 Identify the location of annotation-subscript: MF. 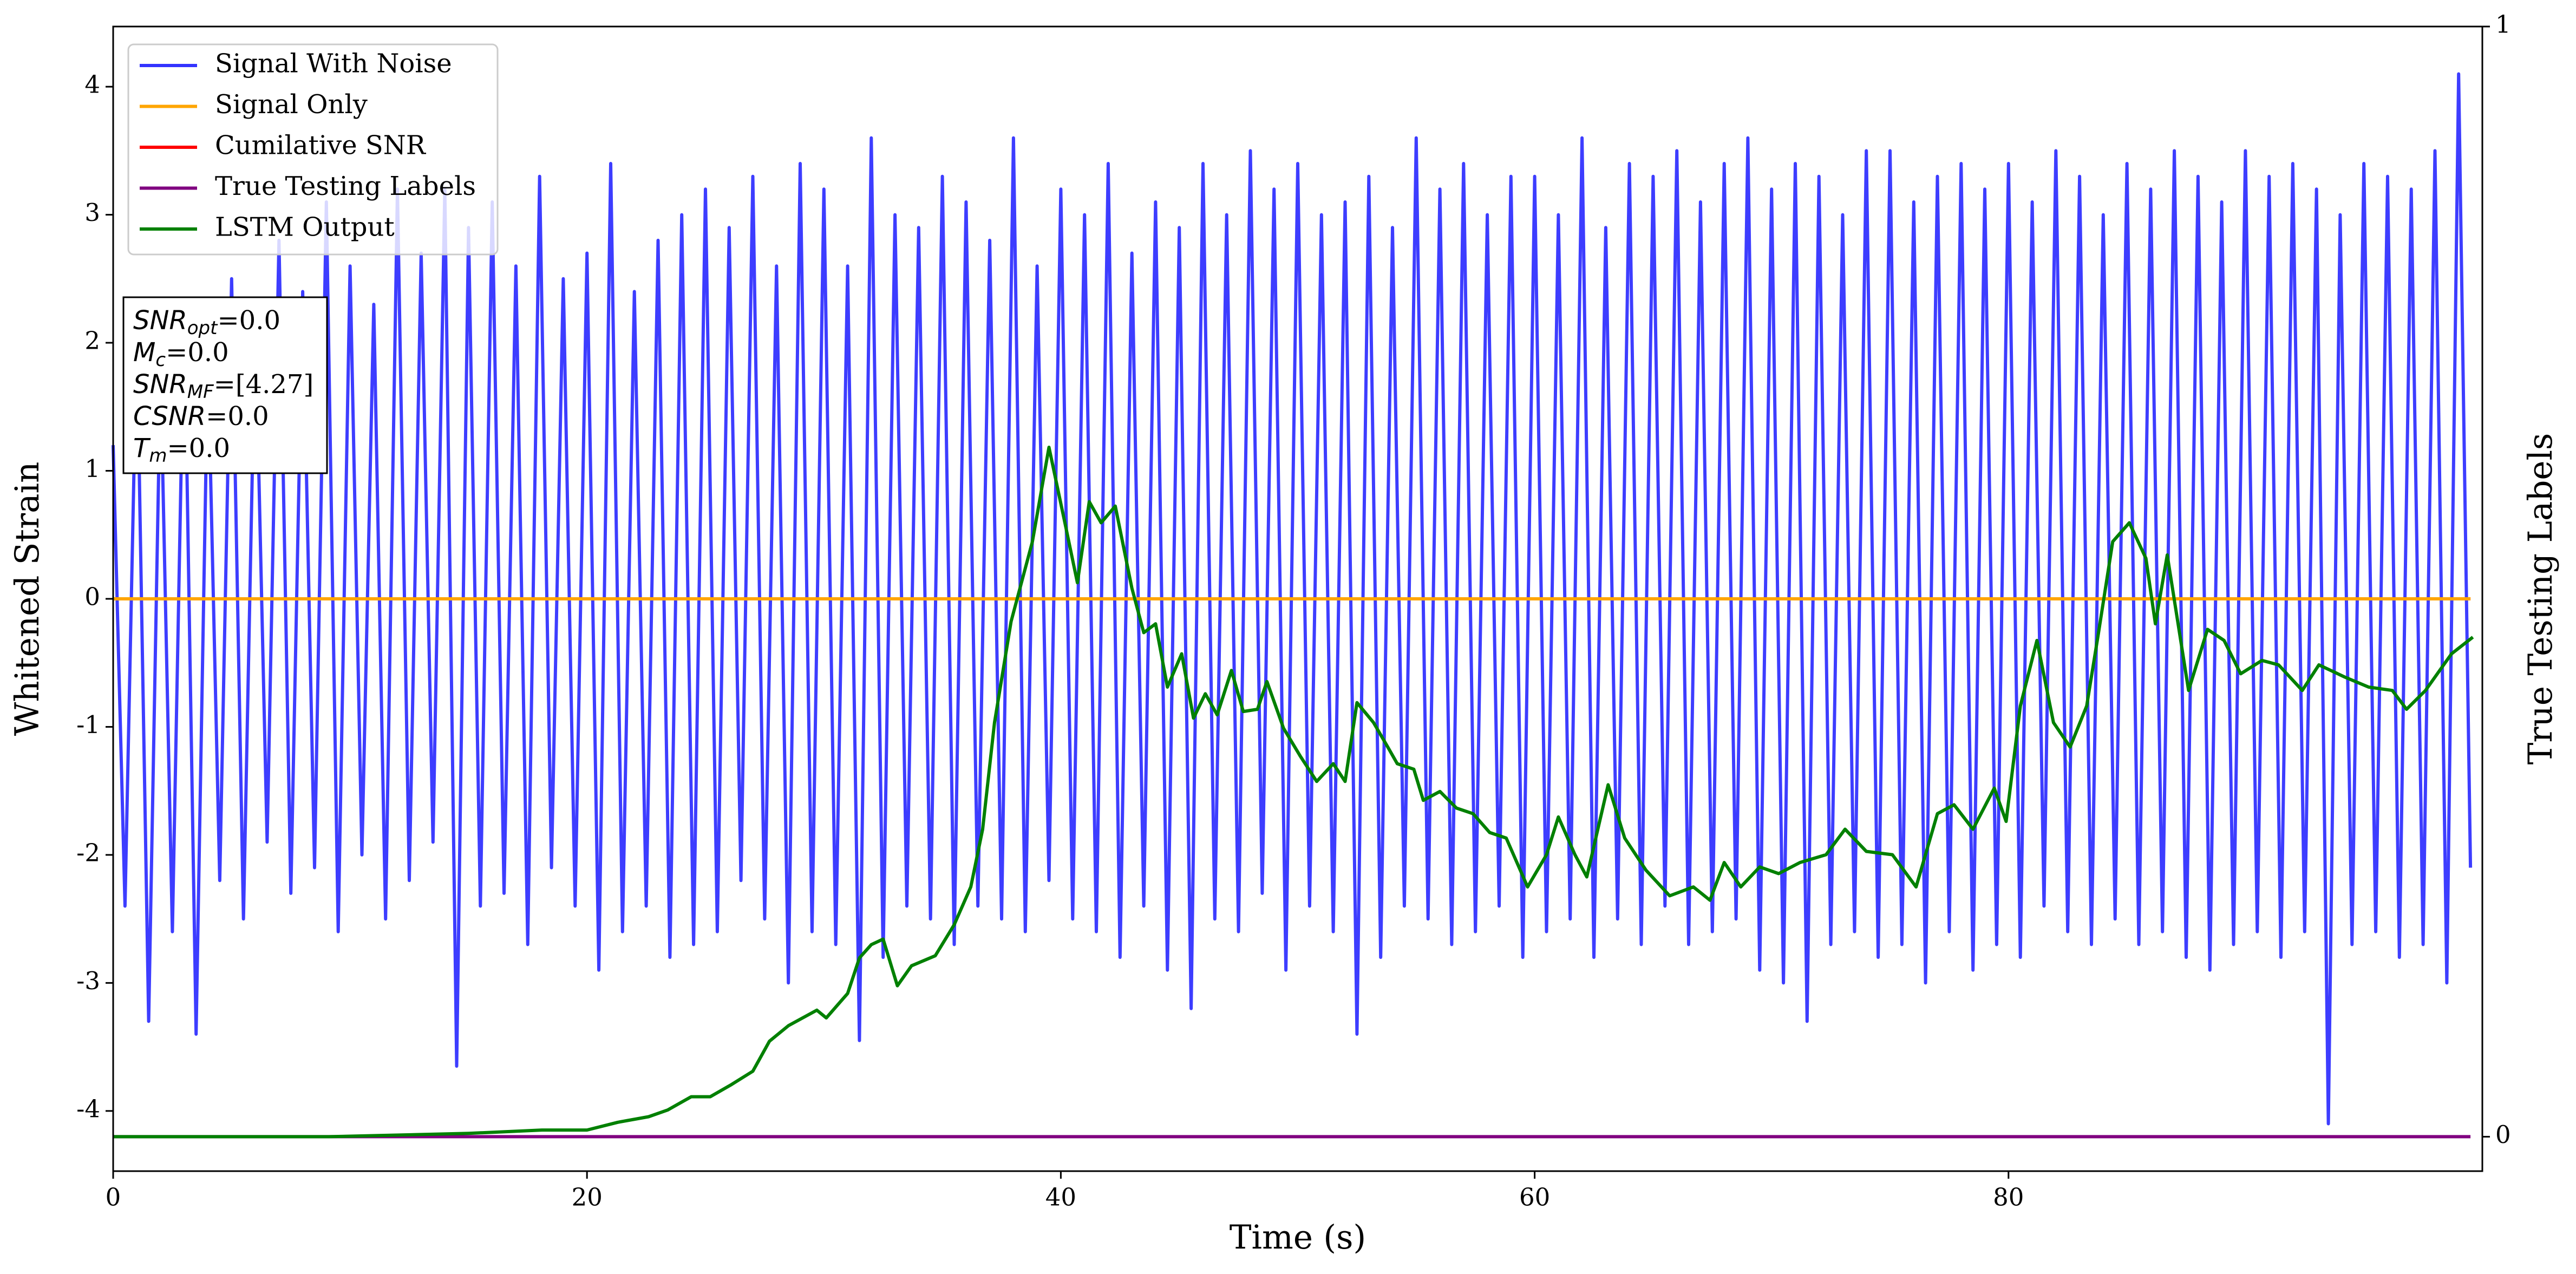
(200, 392).